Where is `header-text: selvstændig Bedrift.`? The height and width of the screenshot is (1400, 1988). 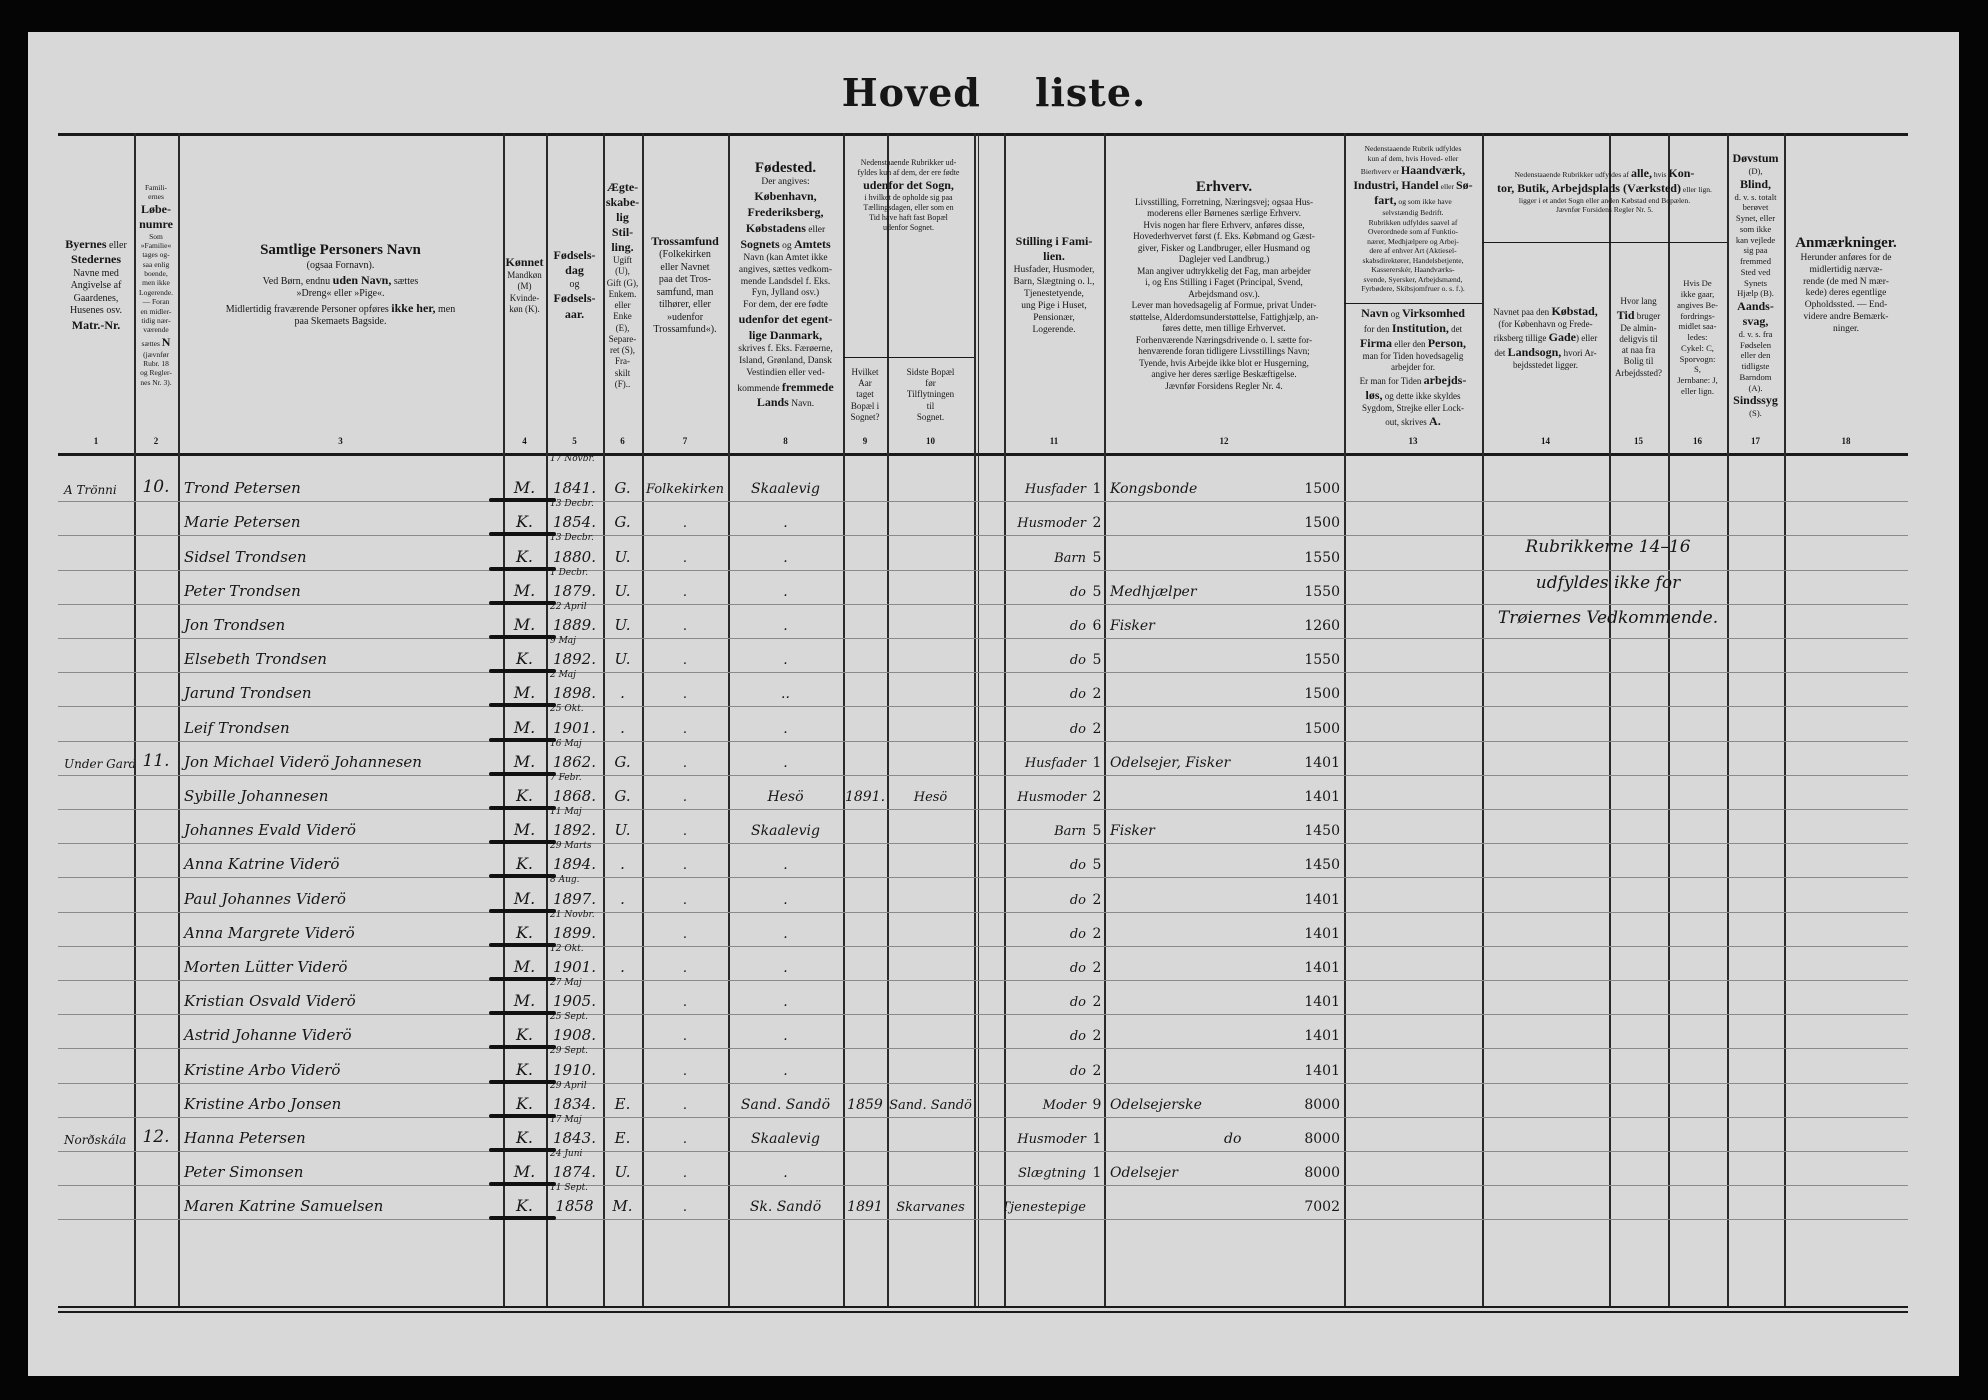
header-text: selvstændig Bedrift. is located at coordinates (1413, 213).